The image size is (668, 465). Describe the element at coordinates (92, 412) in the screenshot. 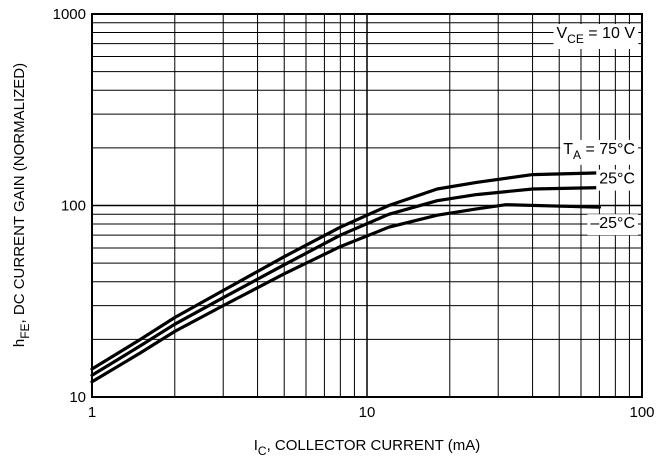

I see `x-tick-label: 1` at that location.